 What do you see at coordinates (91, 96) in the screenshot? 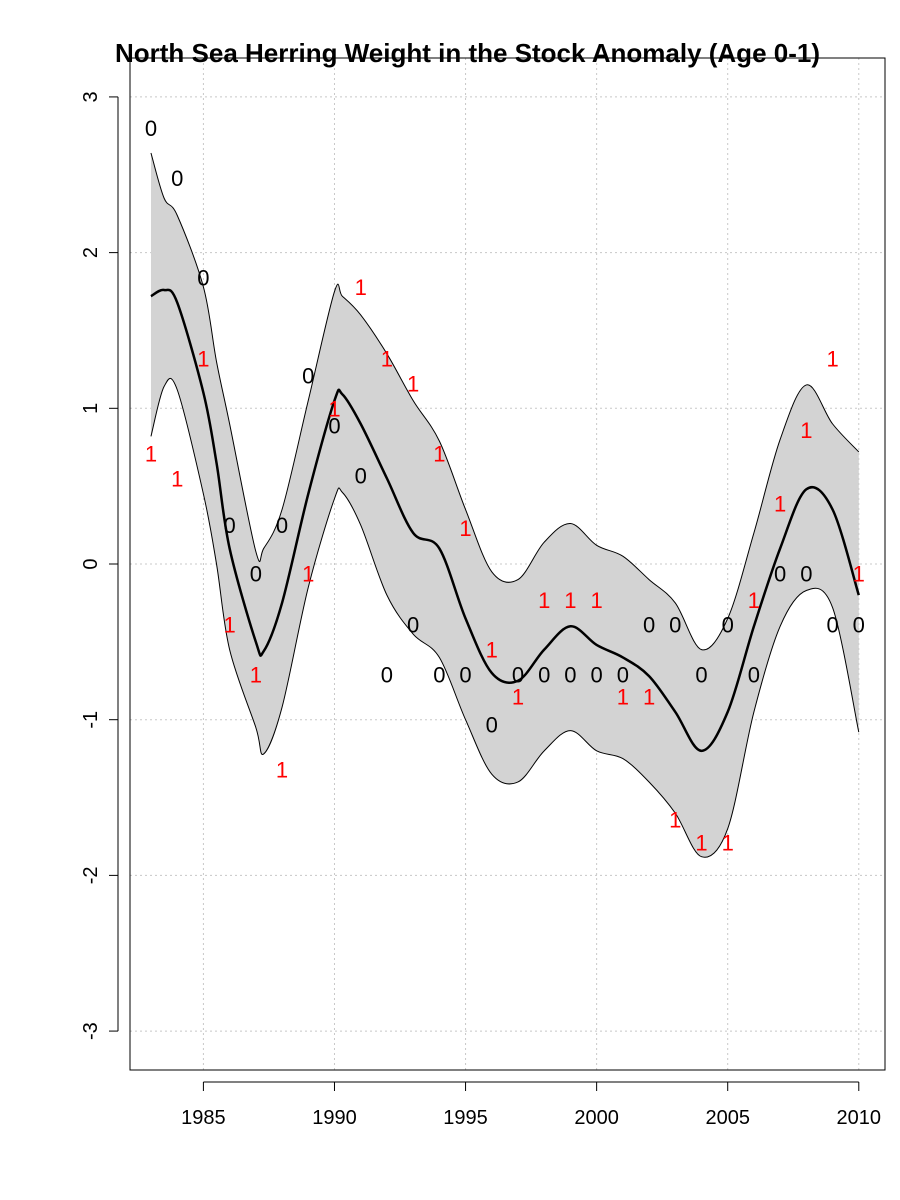
I see `y-tick-label: 3` at bounding box center [91, 96].